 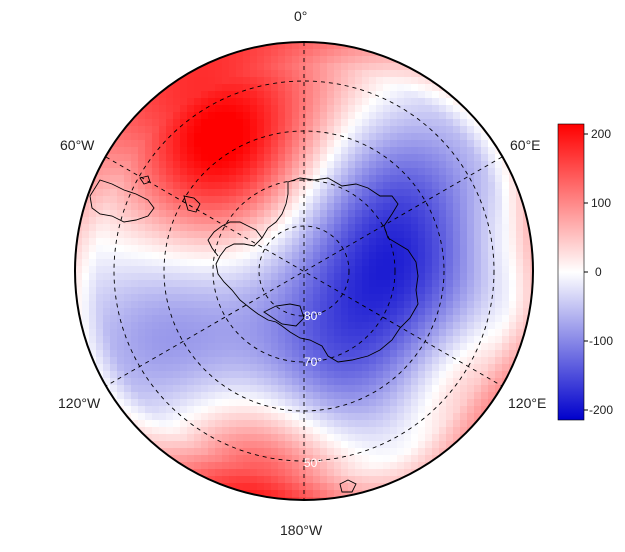 What do you see at coordinates (192, 204) in the screenshot?
I see `tierra-del-fuego` at bounding box center [192, 204].